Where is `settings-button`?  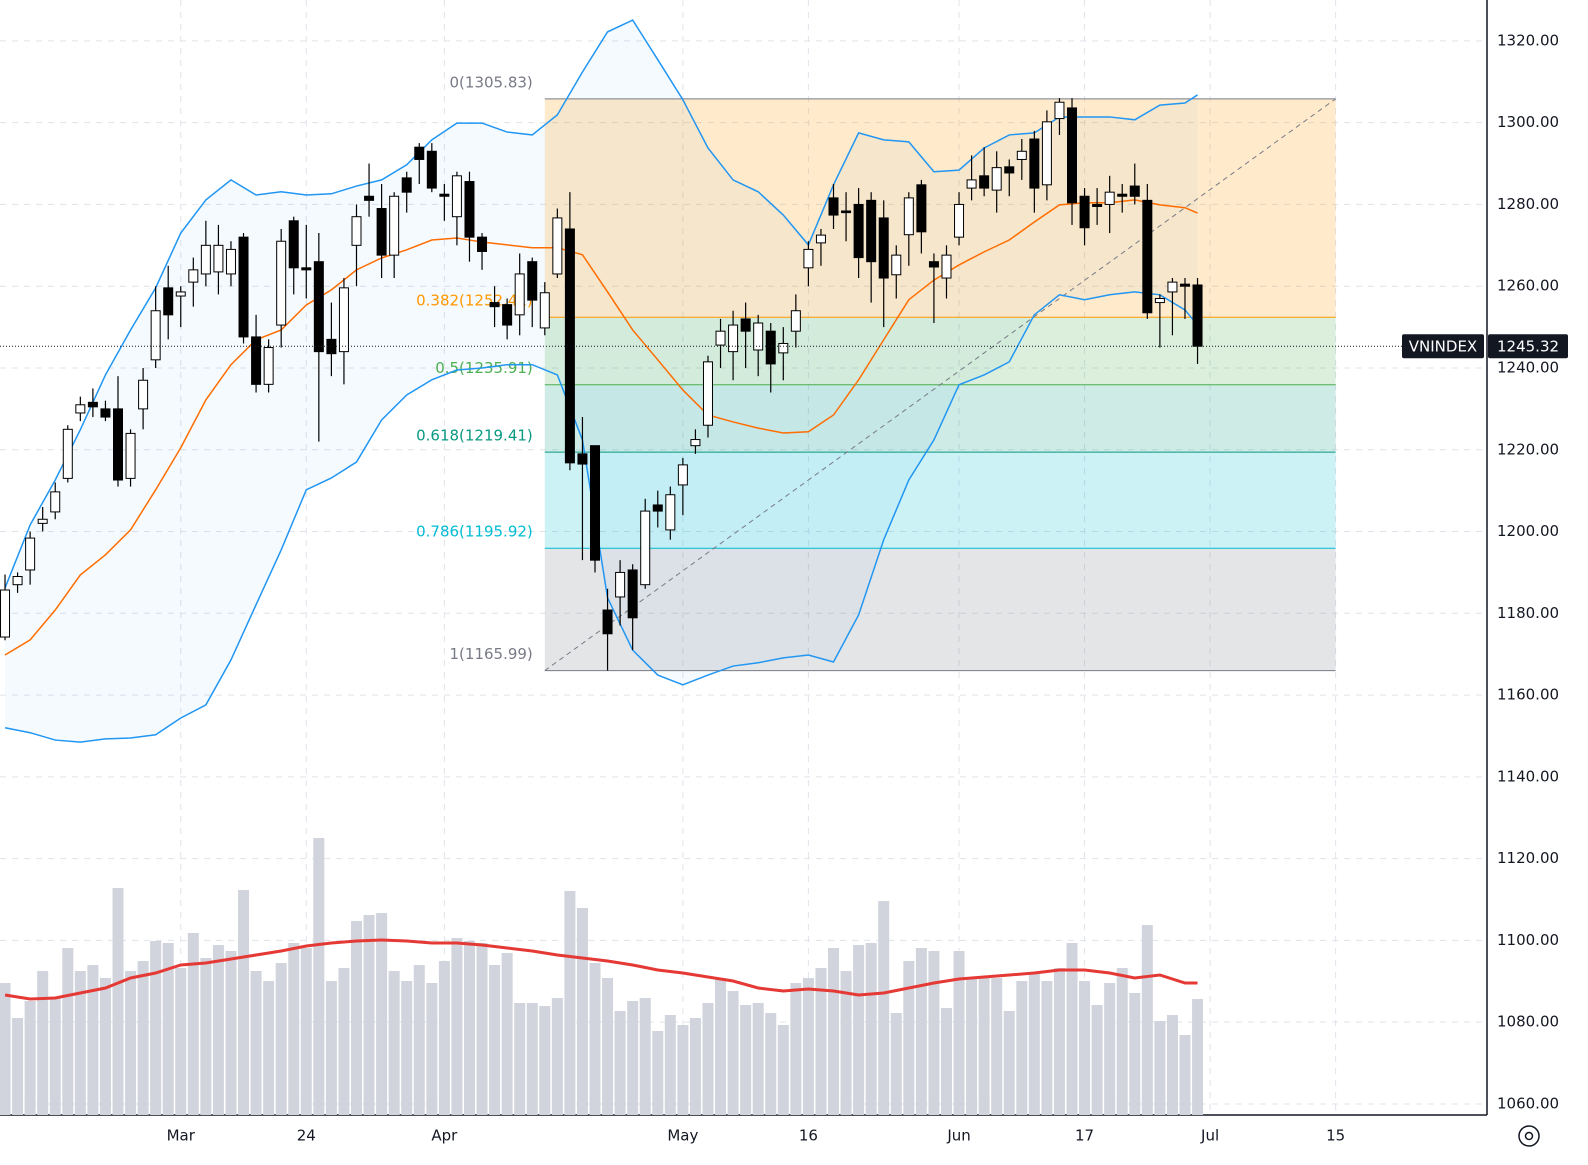 settings-button is located at coordinates (1529, 1136).